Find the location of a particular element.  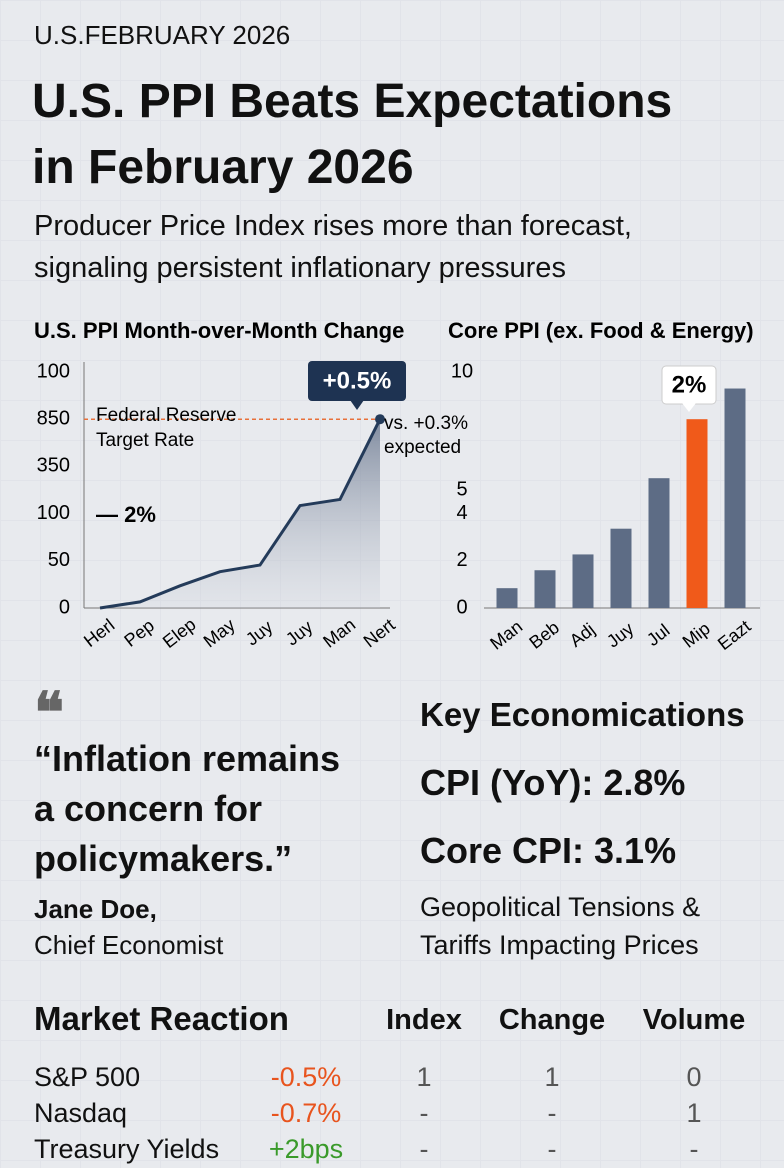

x-tick-label: Beb is located at coordinates (544, 634).